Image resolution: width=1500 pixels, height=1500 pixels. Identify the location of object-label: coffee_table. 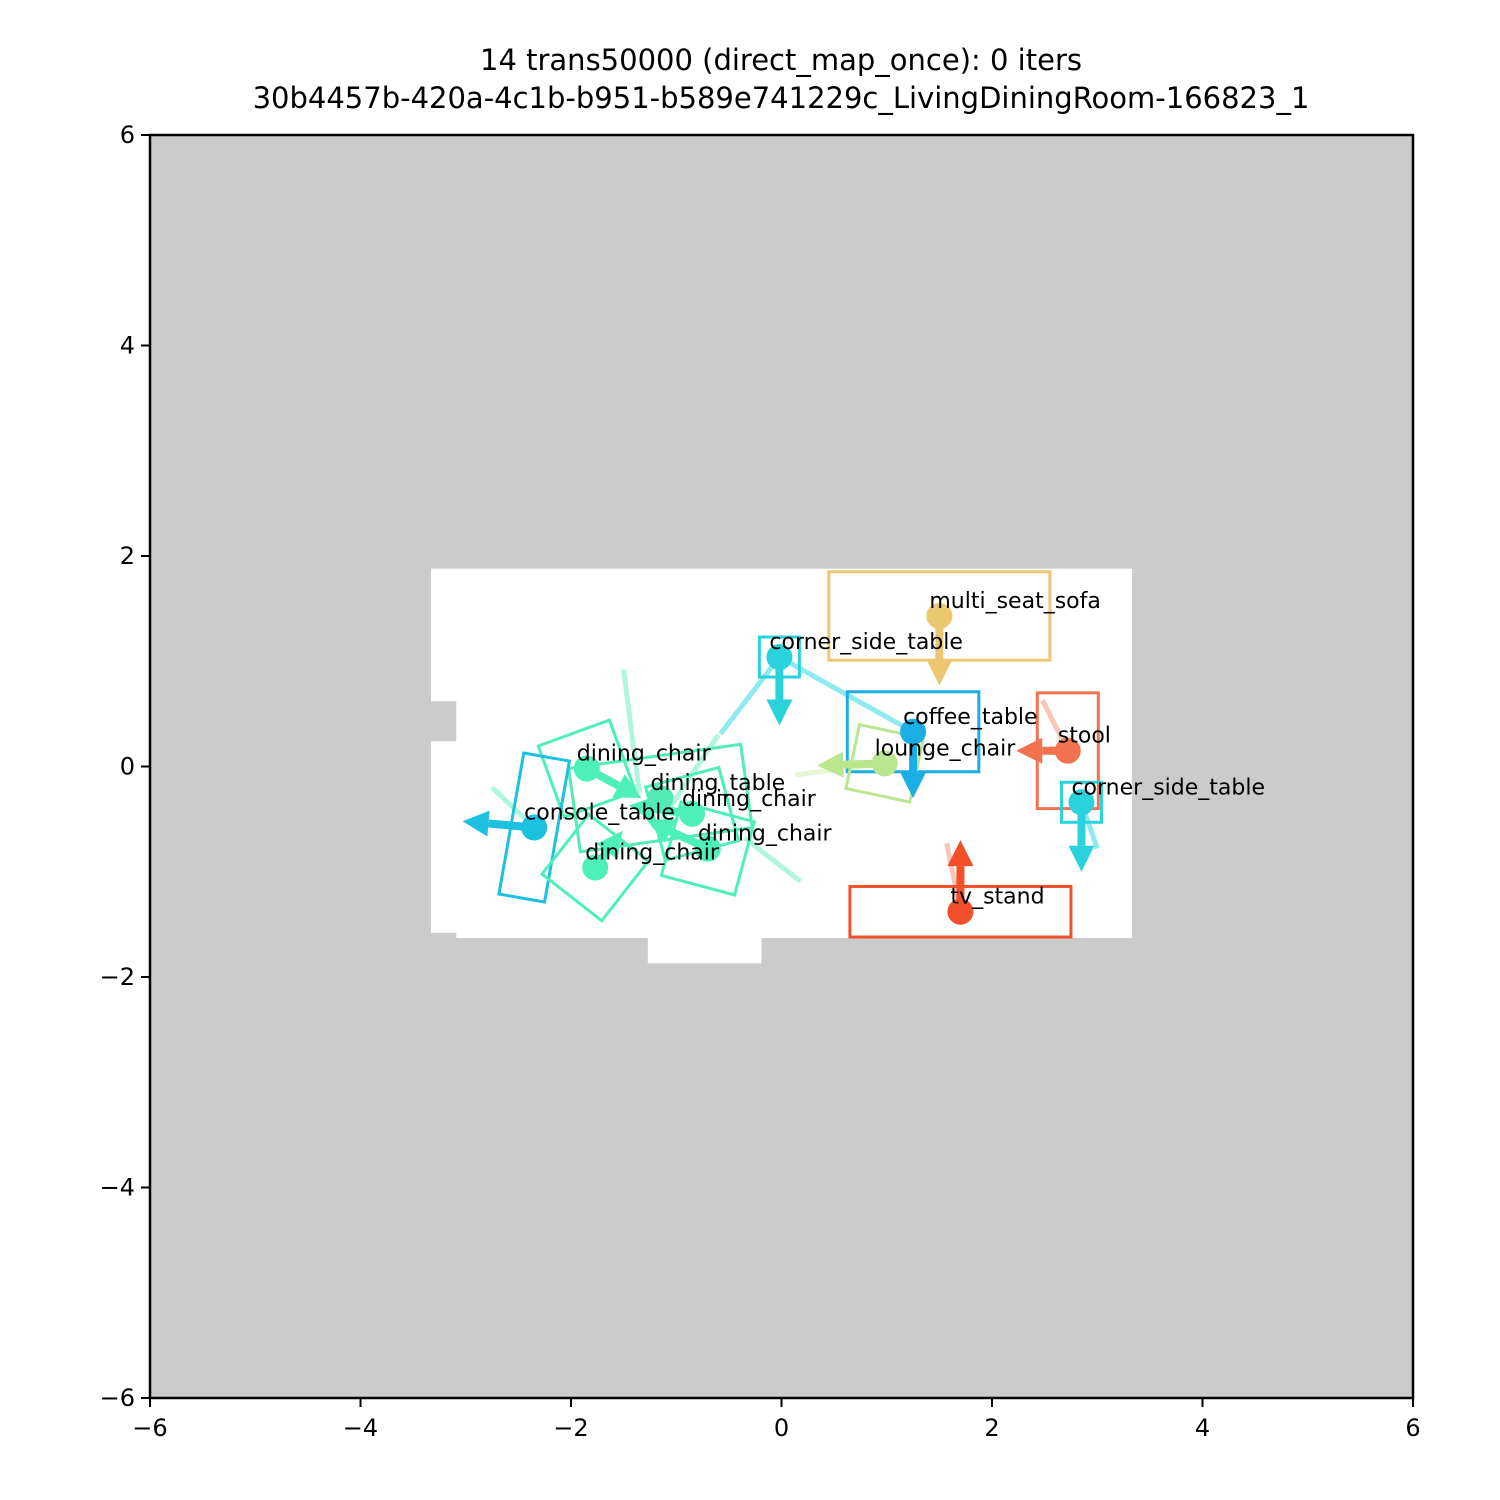
(970, 717).